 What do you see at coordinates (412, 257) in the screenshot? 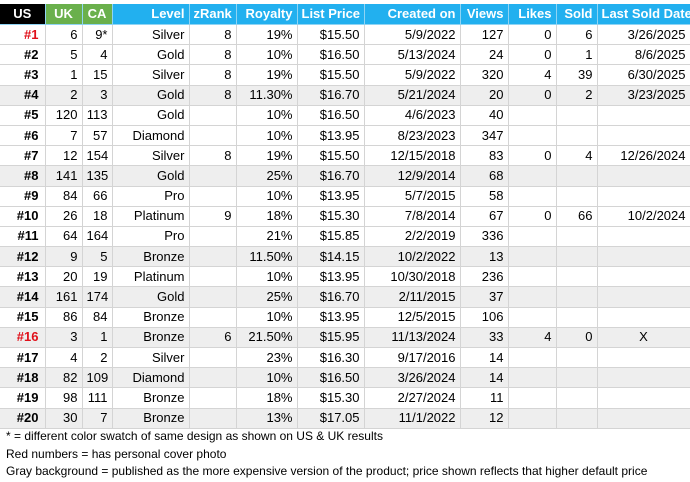
I see `cell-created-on: 10/2/2022` at bounding box center [412, 257].